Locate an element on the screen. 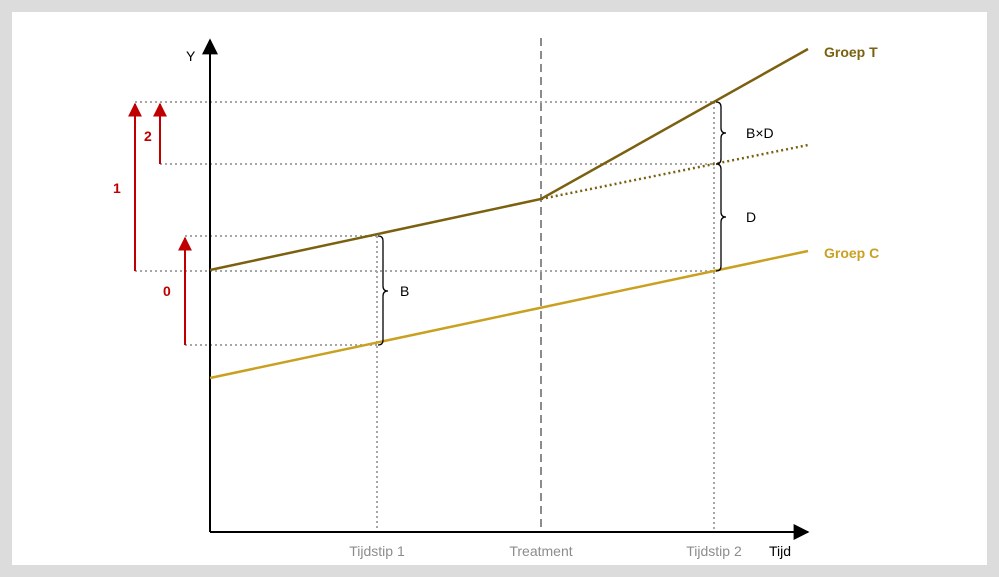 The image size is (999, 577). brace-b is located at coordinates (383, 290).